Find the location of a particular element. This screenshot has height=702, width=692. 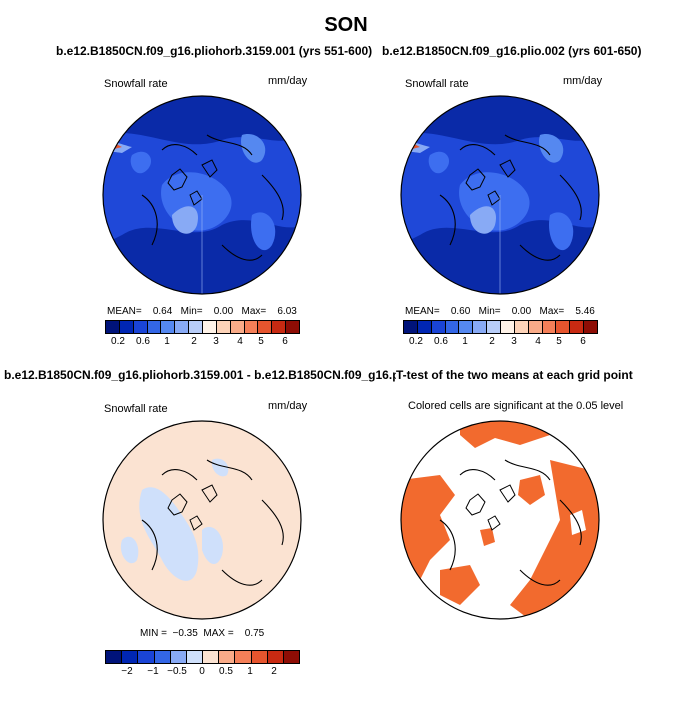

panel2-tick: 5 is located at coordinates (559, 341).